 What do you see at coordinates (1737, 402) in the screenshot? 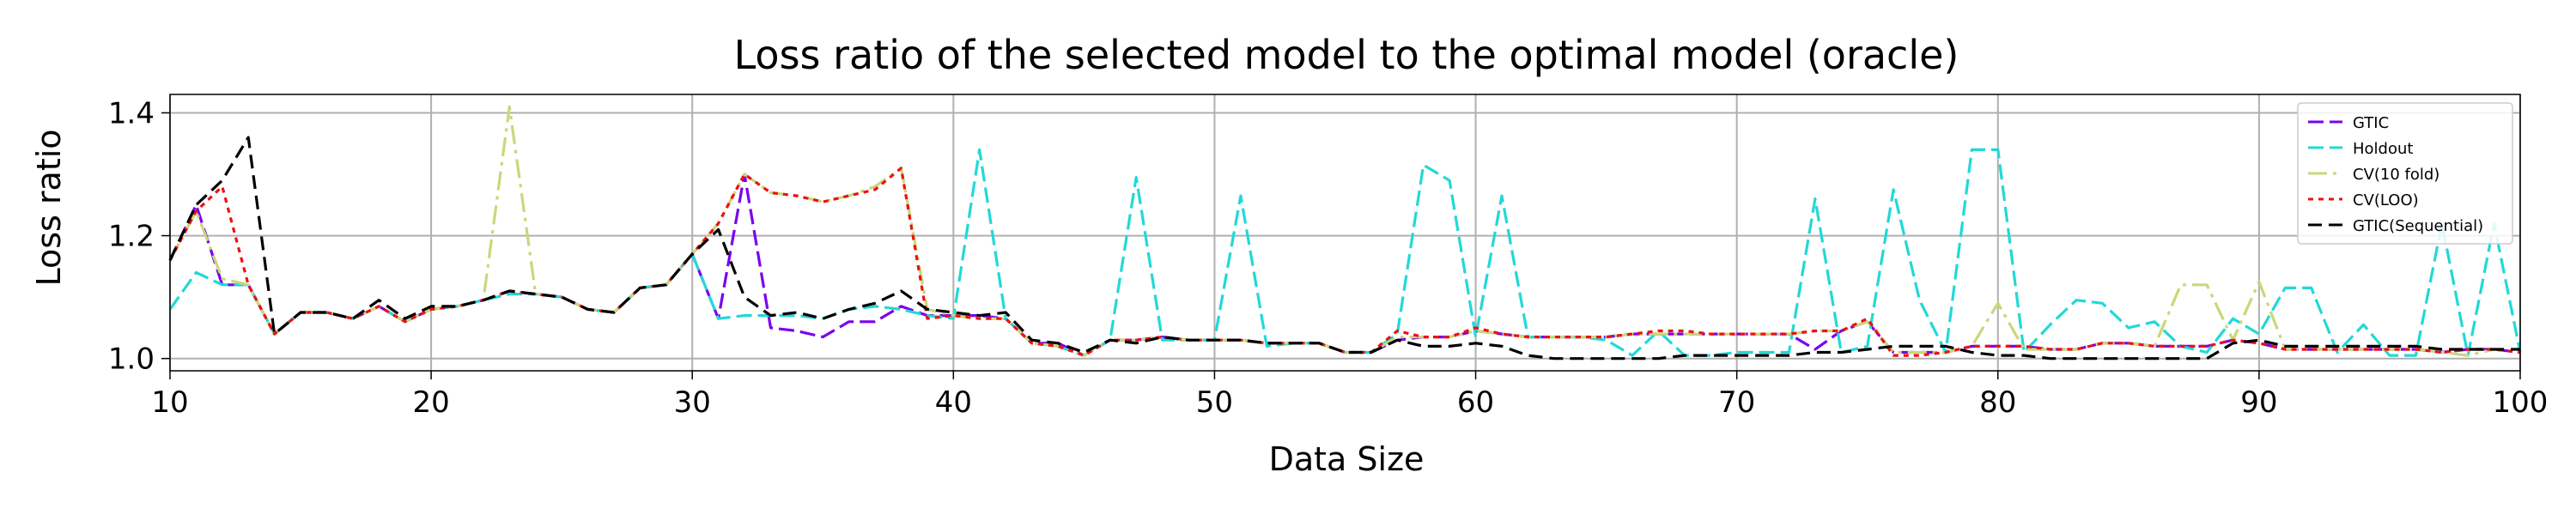
I see `x-tick-label: 70` at bounding box center [1737, 402].